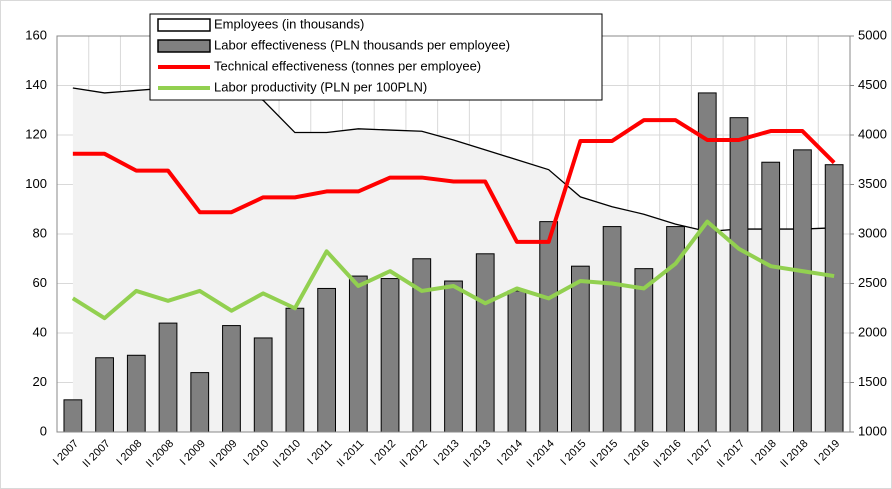  Describe the element at coordinates (872, 232) in the screenshot. I see `y2-tick-label: 3000` at that location.